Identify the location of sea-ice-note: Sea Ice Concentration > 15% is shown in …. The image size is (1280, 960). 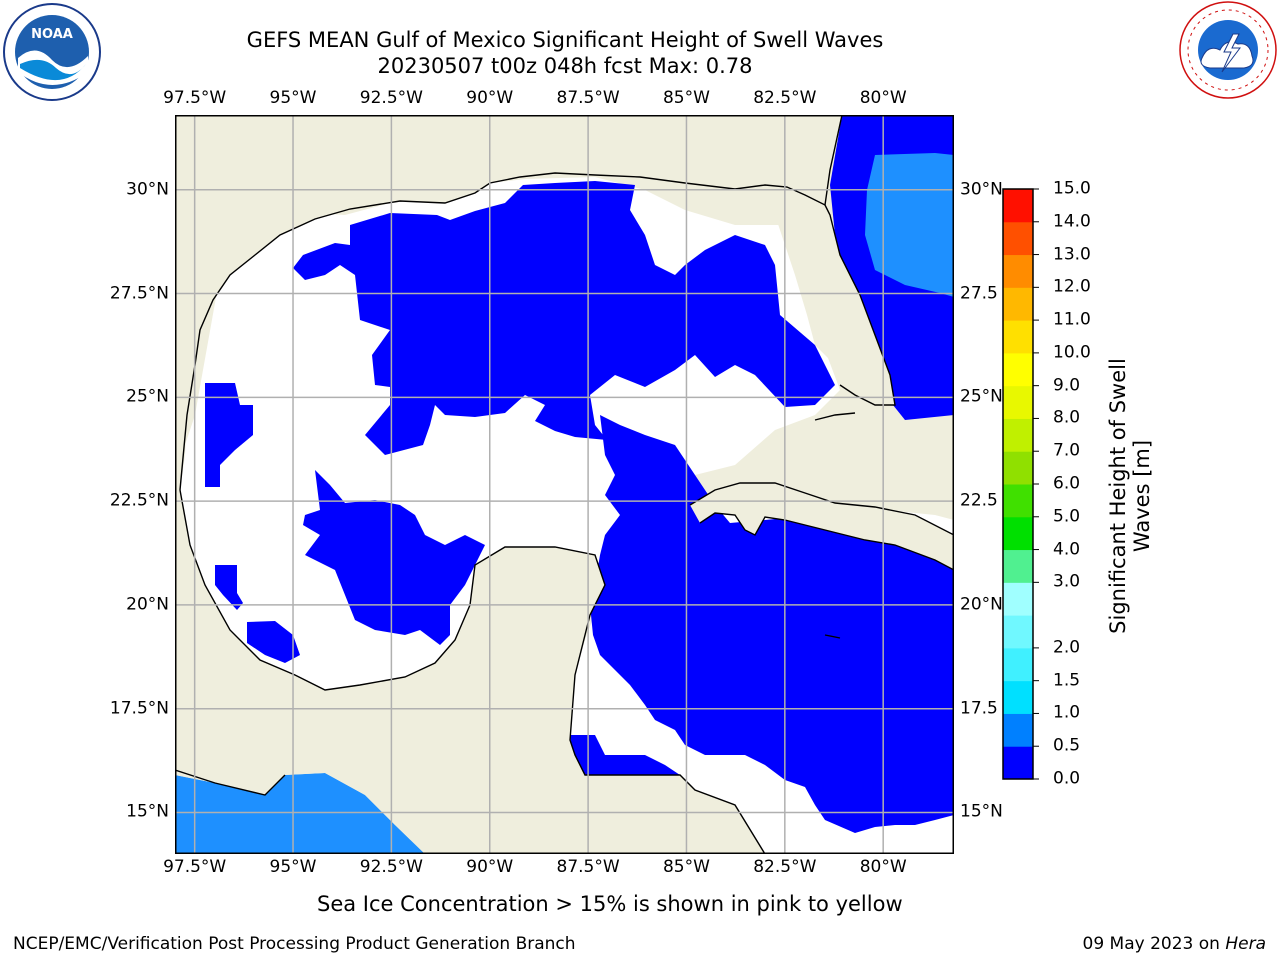
(610, 904).